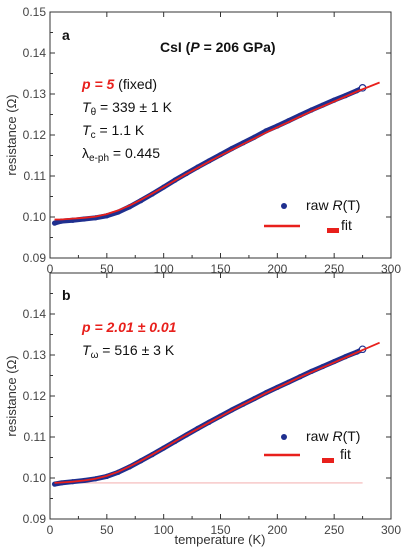  I want to click on omega-sub: ω, so click(95, 355).